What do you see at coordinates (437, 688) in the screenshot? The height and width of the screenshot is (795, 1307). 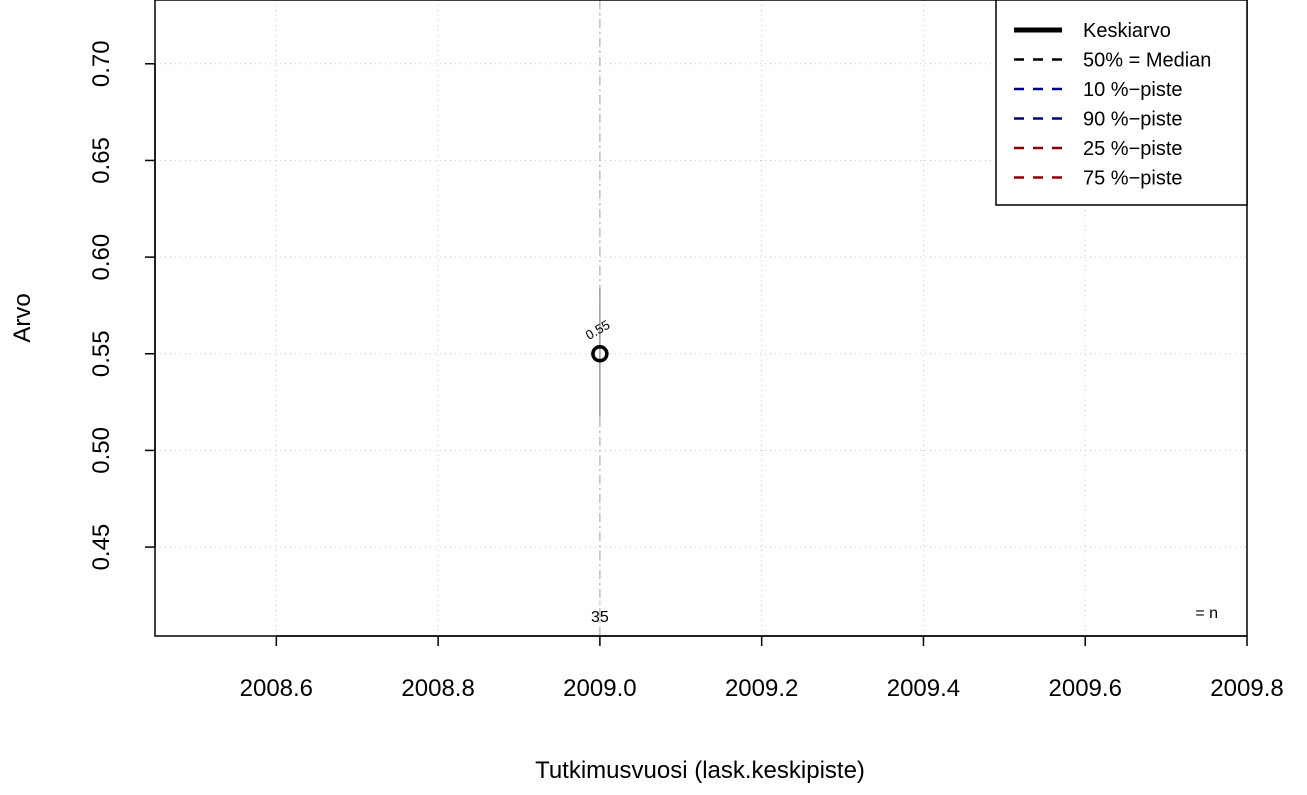 I see `x-tick-label: 2008.8` at bounding box center [437, 688].